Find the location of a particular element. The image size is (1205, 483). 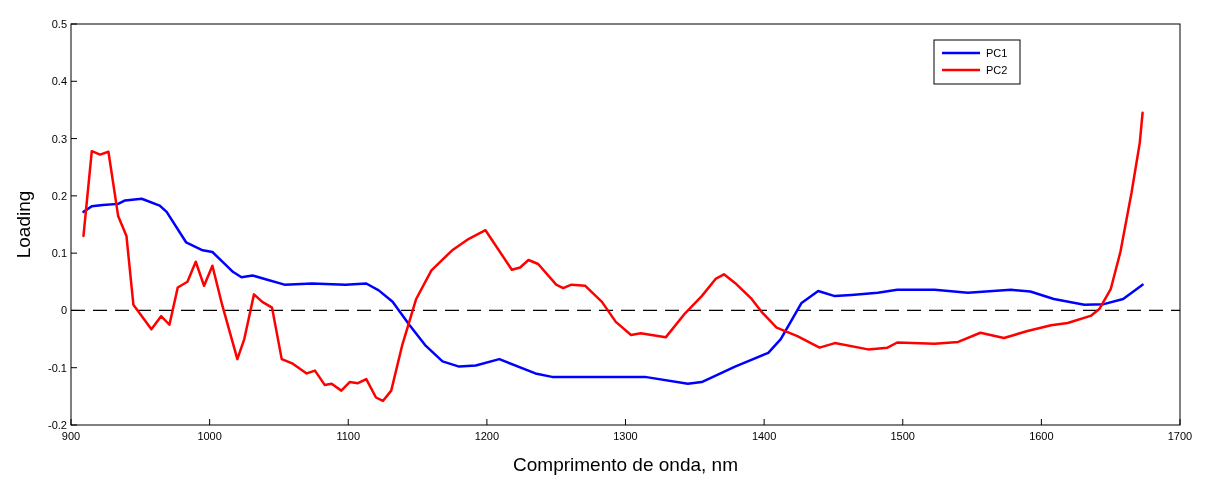

x-tick-label: 1500 is located at coordinates (902, 436).